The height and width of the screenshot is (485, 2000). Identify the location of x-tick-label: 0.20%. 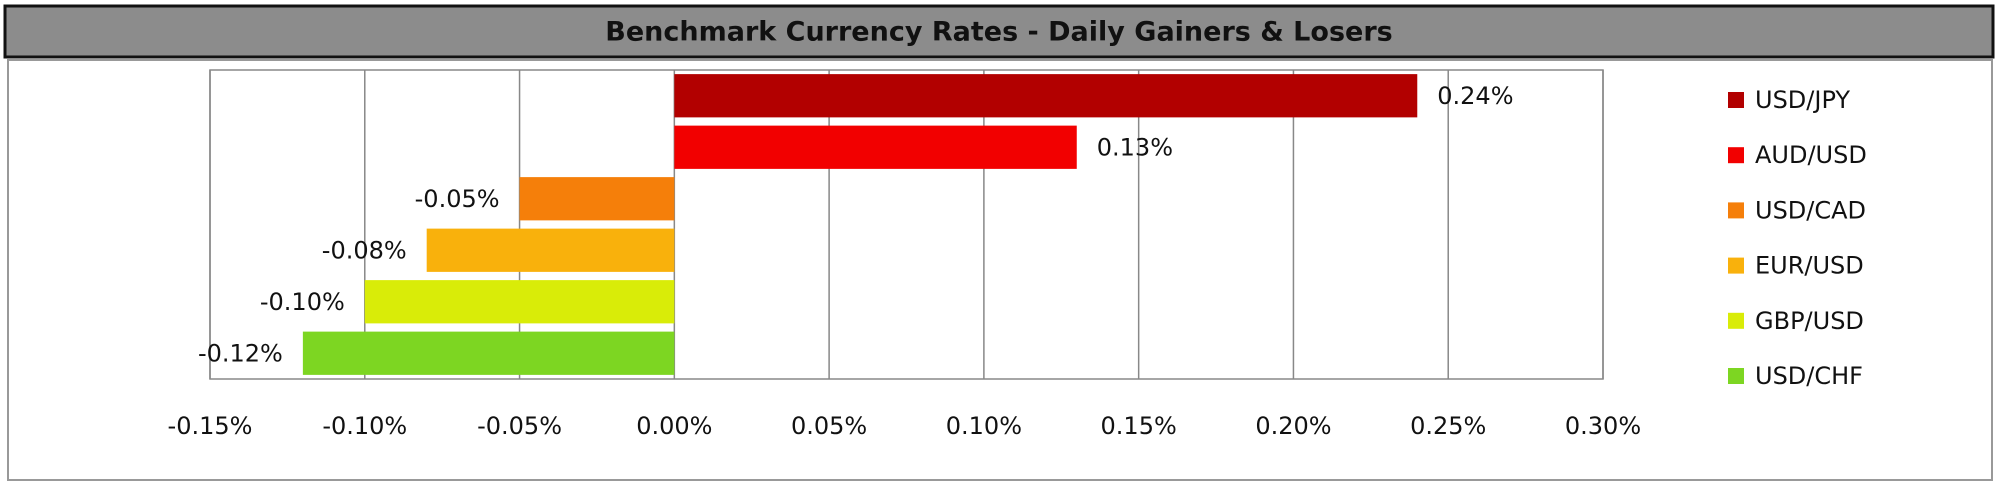
(1293, 426).